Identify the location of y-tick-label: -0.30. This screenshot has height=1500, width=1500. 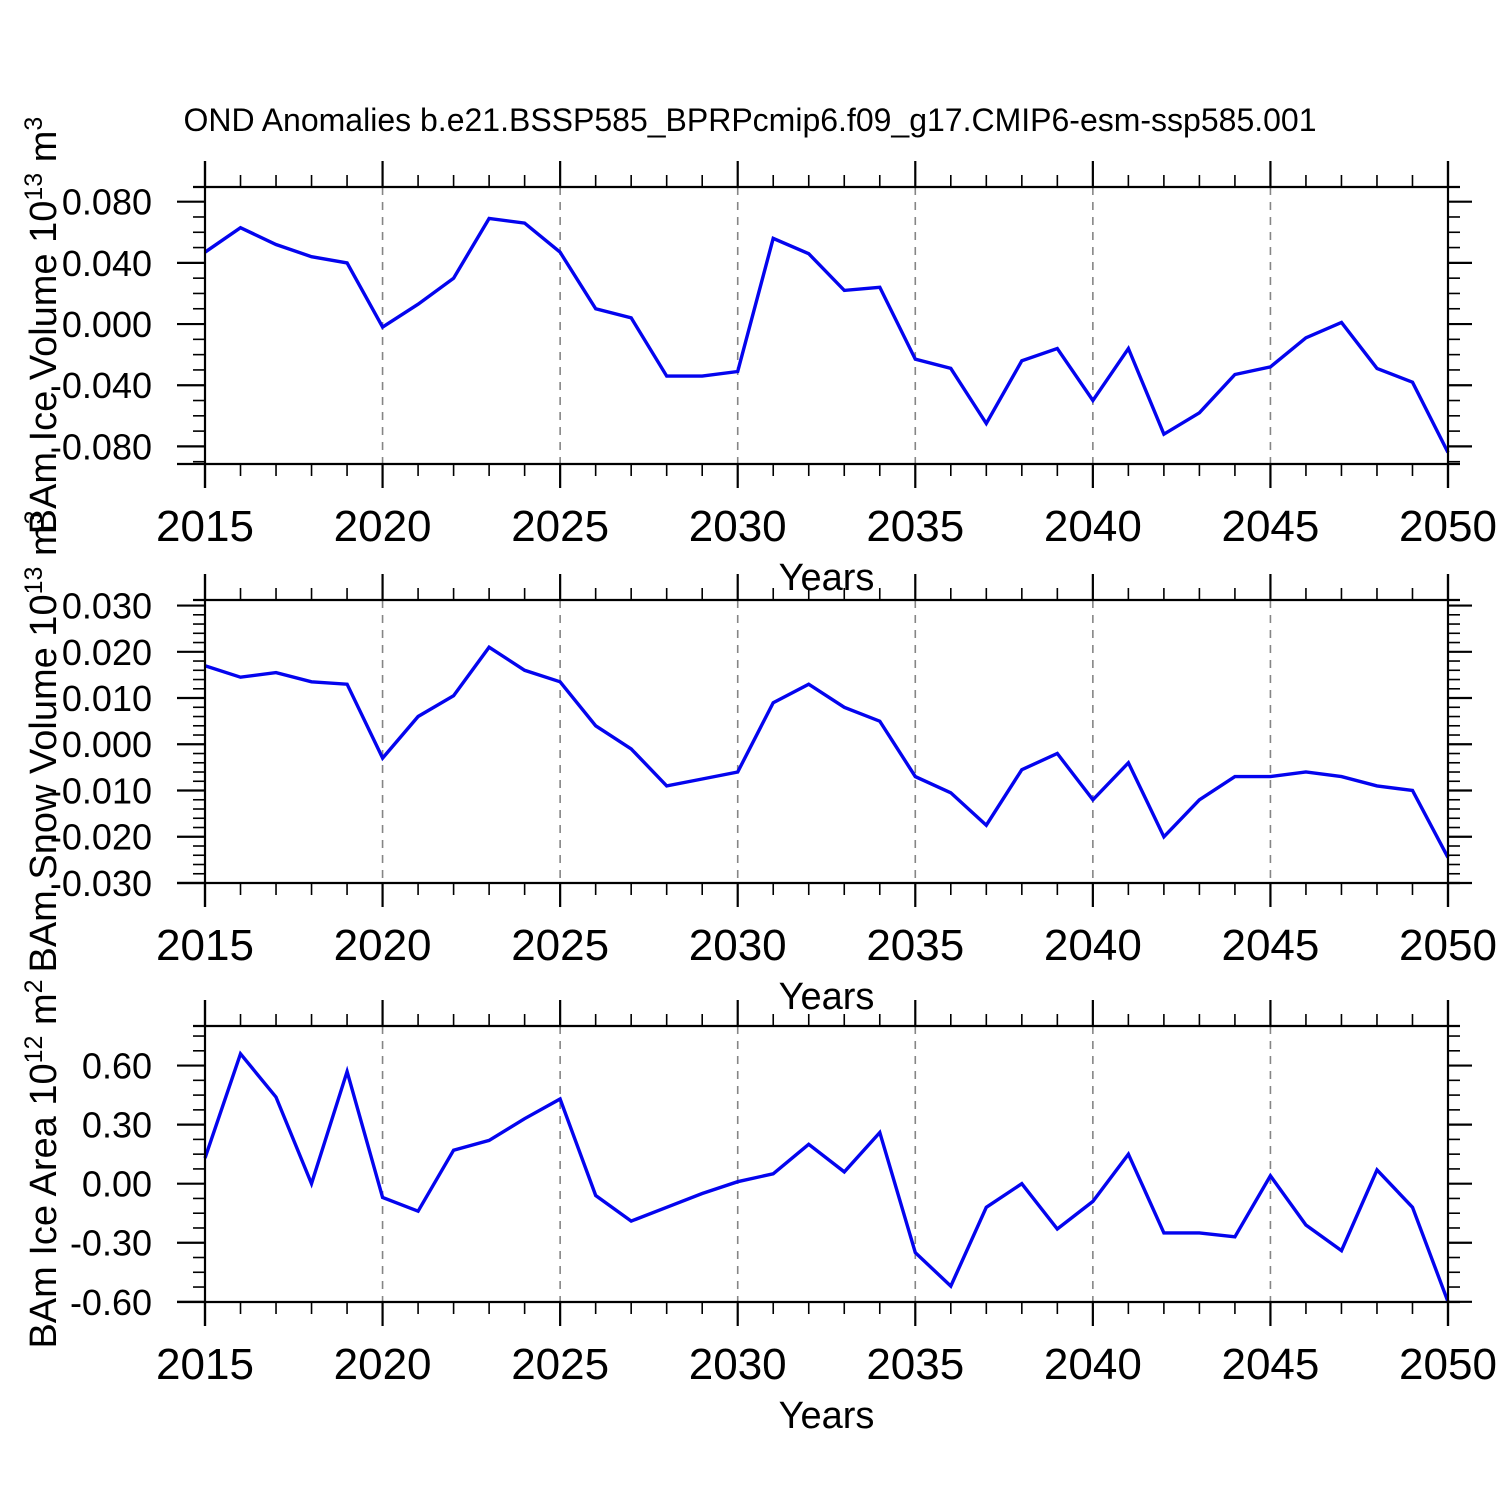
(111, 1243).